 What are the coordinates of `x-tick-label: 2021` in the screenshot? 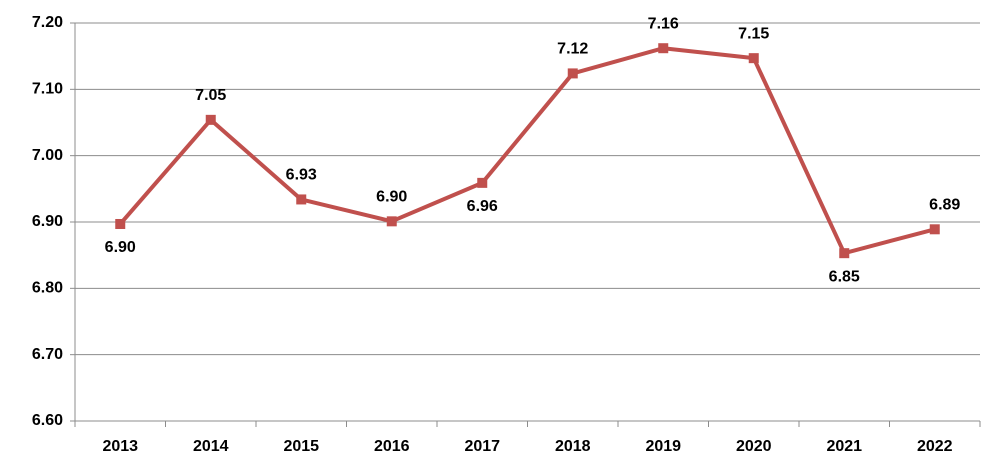 It's located at (844, 446).